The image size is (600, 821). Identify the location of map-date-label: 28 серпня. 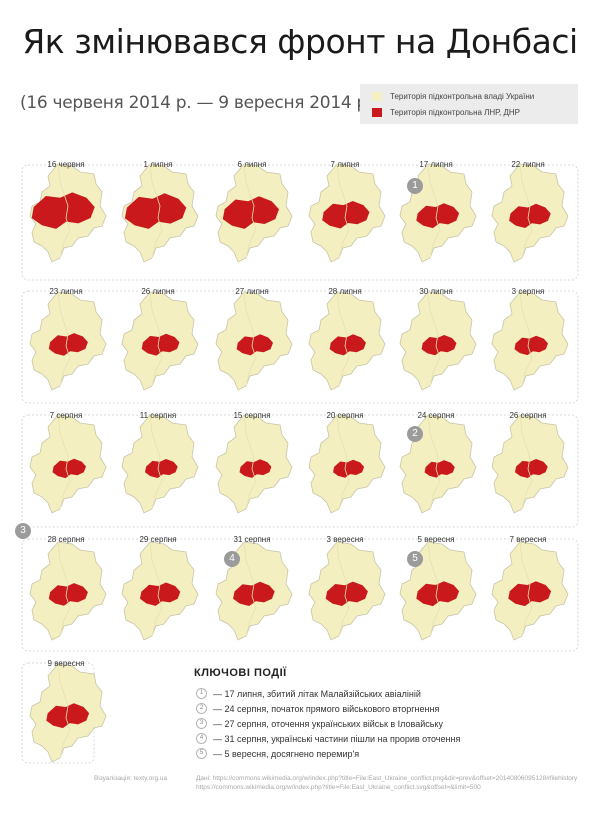
(66, 539).